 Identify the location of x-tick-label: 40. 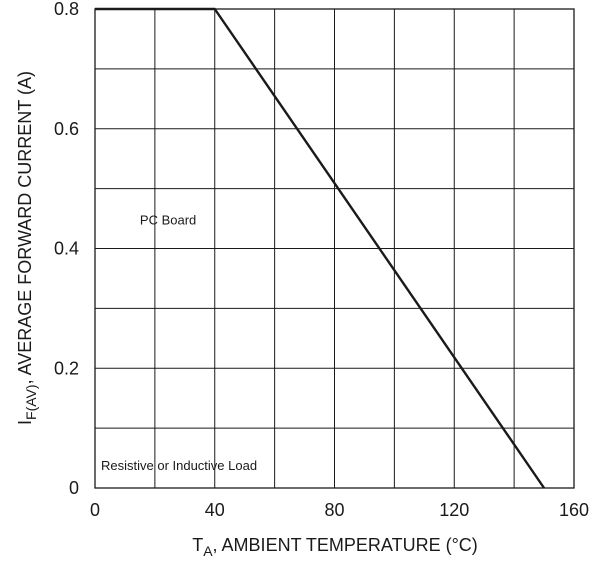
(215, 510).